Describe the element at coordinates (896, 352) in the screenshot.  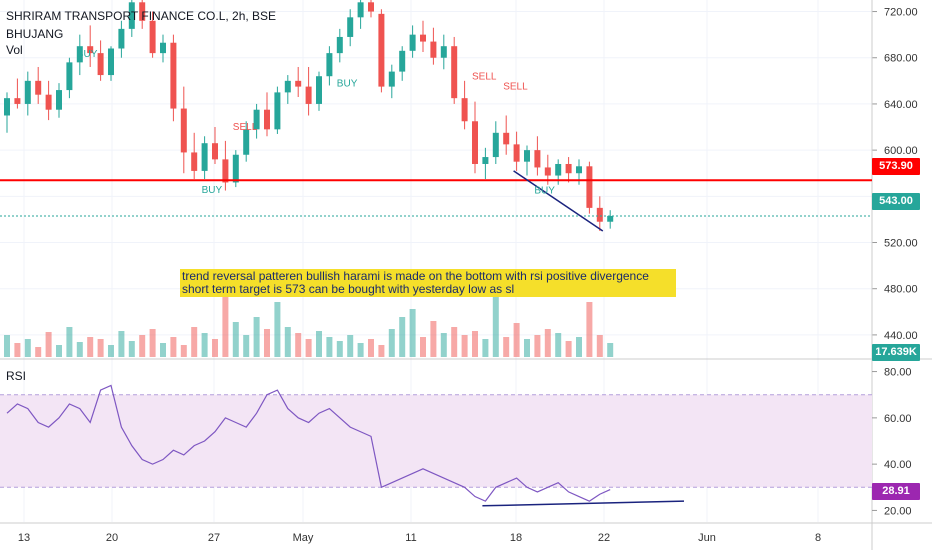
I see `volume-badge: 17.639K` at that location.